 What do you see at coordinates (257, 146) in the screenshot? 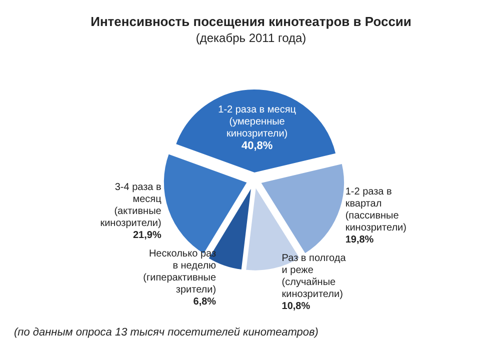
I see `data-label: 40,8%` at bounding box center [257, 146].